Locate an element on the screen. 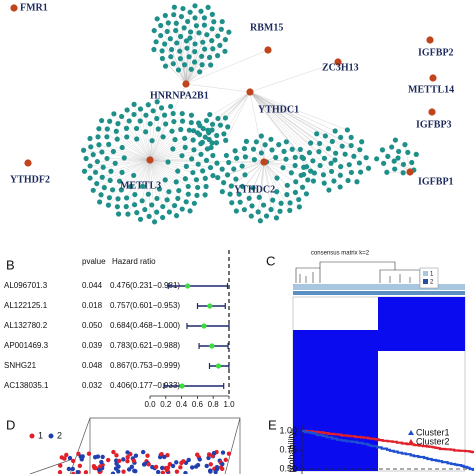 The height and width of the screenshot is (474, 474). panel-letter: C is located at coordinates (270, 260).